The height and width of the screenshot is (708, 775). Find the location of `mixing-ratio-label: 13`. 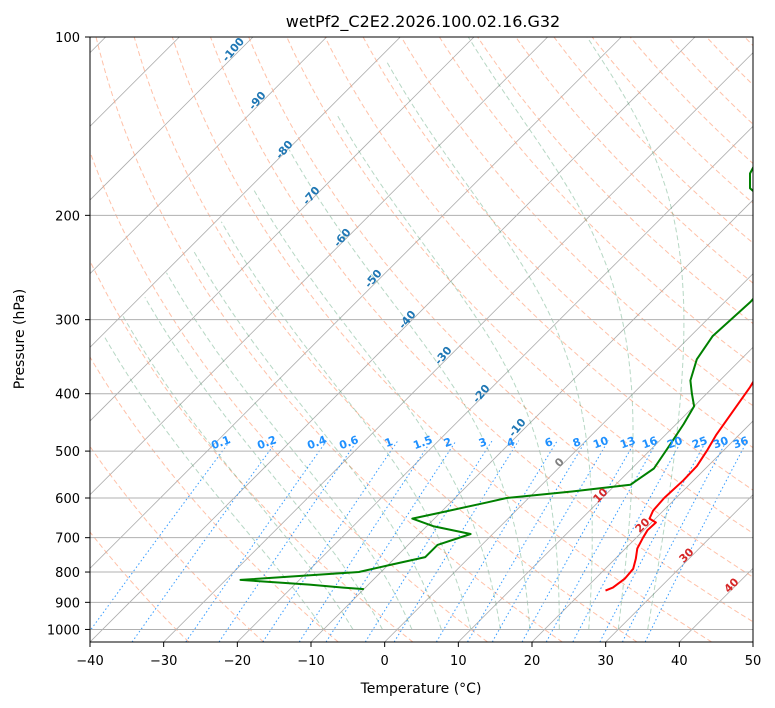

mixing-ratio-label: 13 is located at coordinates (627, 442).